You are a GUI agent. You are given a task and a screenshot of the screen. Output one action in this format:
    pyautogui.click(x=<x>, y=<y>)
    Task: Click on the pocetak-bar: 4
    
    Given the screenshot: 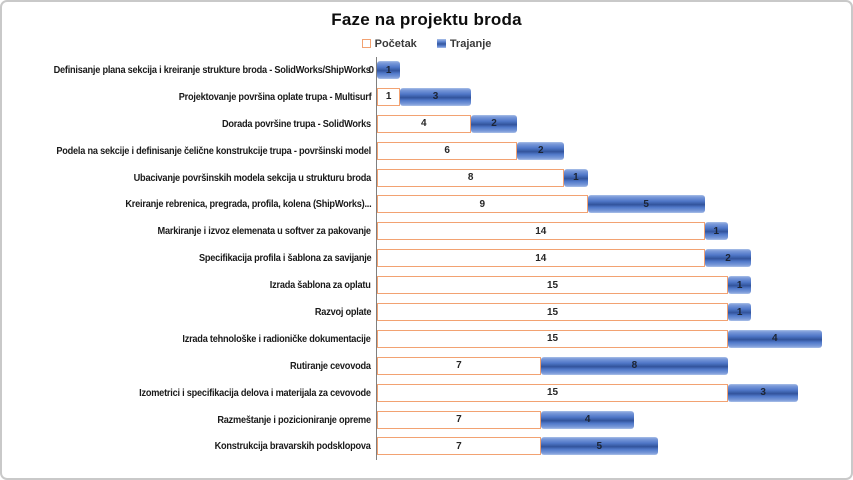 What is the action you would take?
    pyautogui.click(x=424, y=123)
    